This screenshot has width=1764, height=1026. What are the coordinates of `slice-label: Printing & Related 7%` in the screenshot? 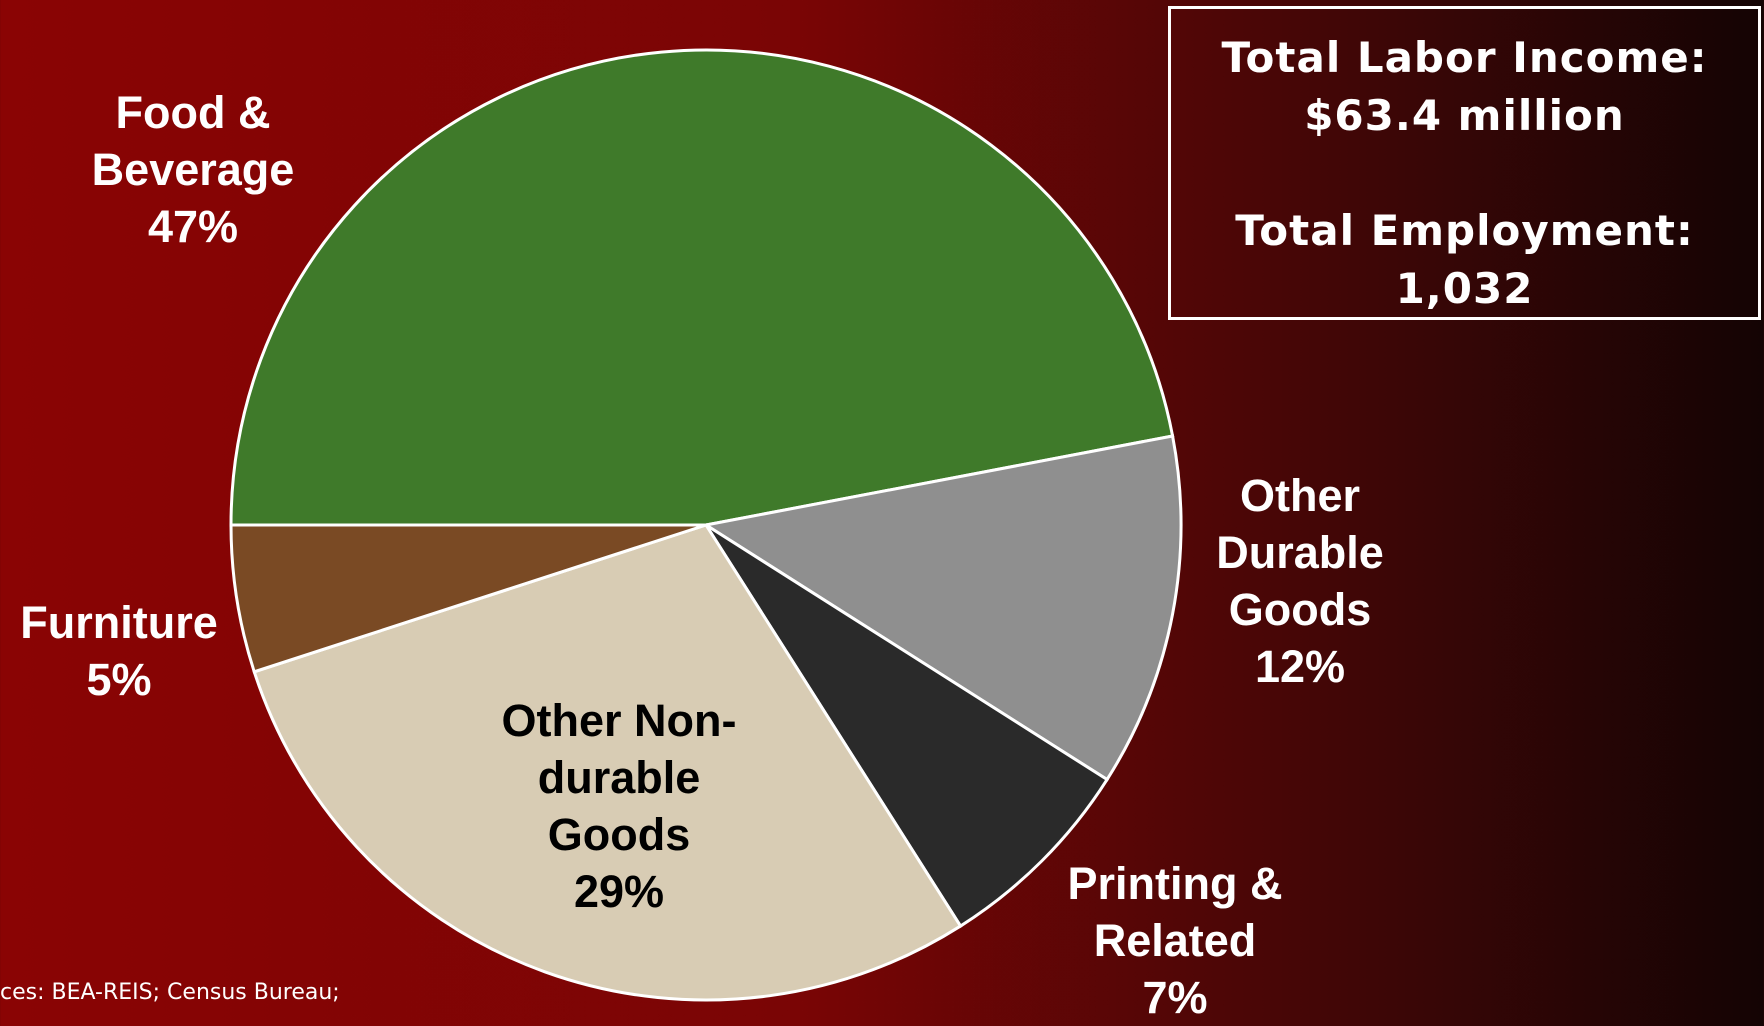 It's located at (1175, 940).